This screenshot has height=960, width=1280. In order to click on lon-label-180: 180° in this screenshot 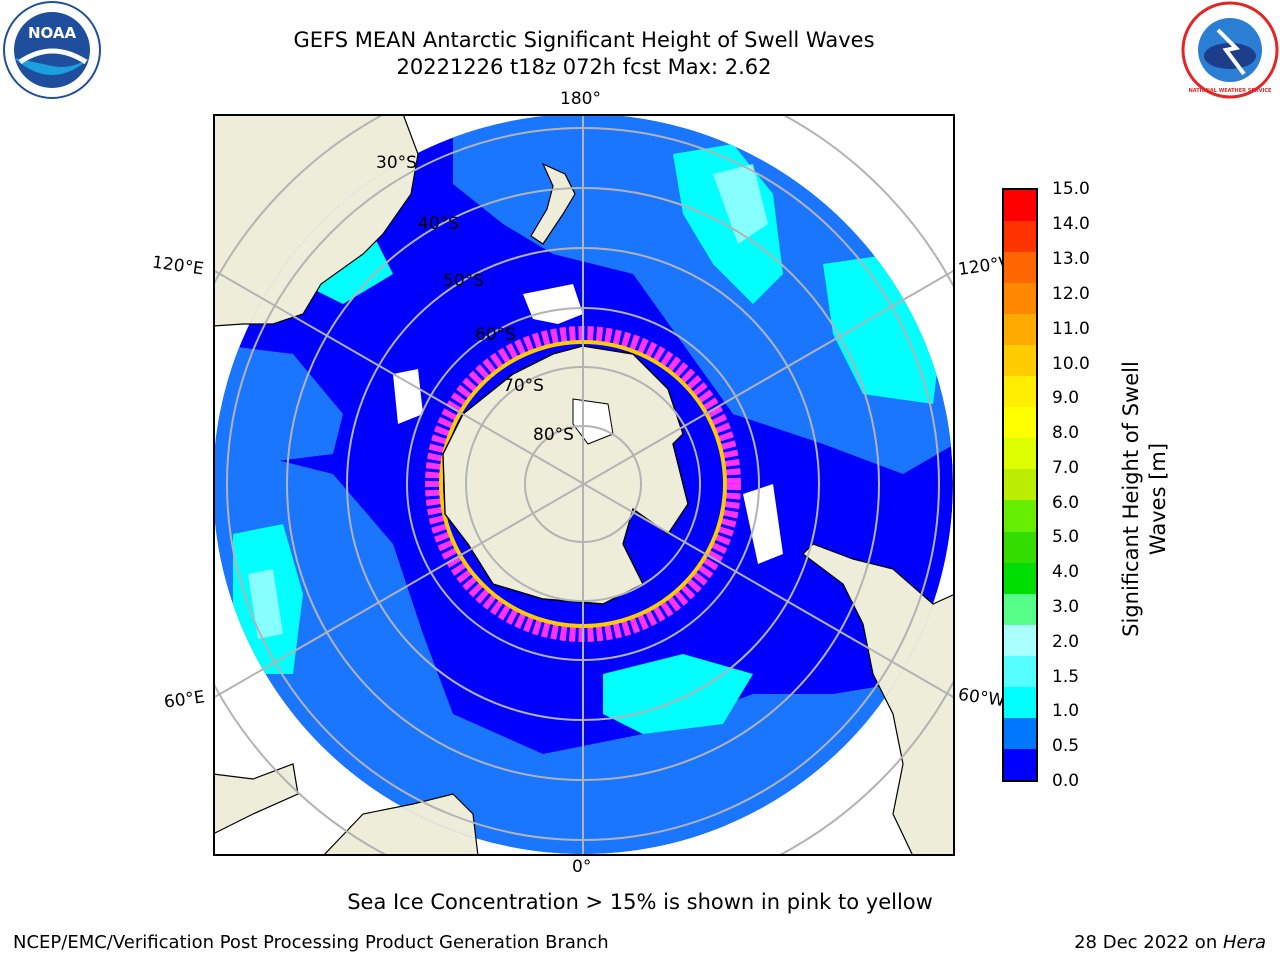, I will do `click(580, 99)`.